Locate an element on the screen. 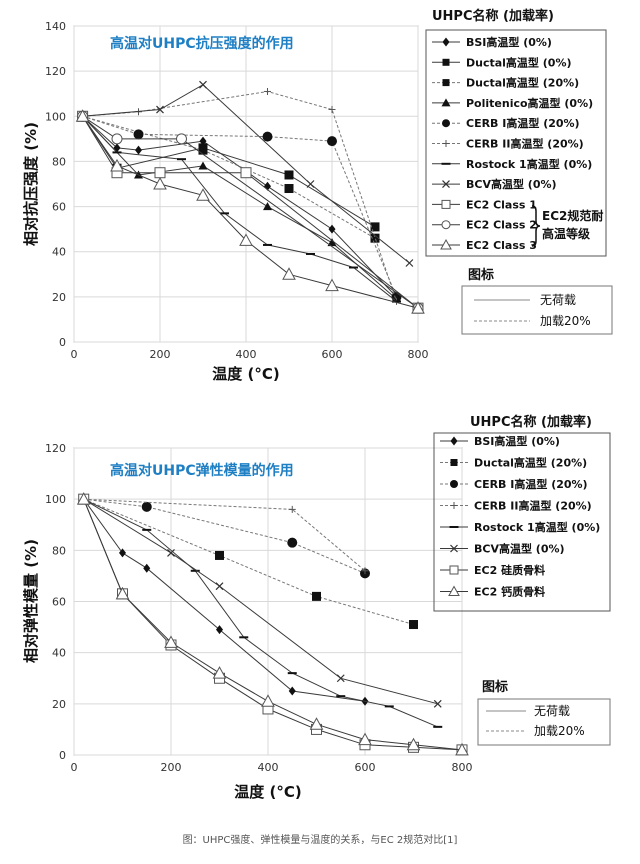 The height and width of the screenshot is (864, 640). x-axis-label: 温度 (°C) is located at coordinates (267, 792).